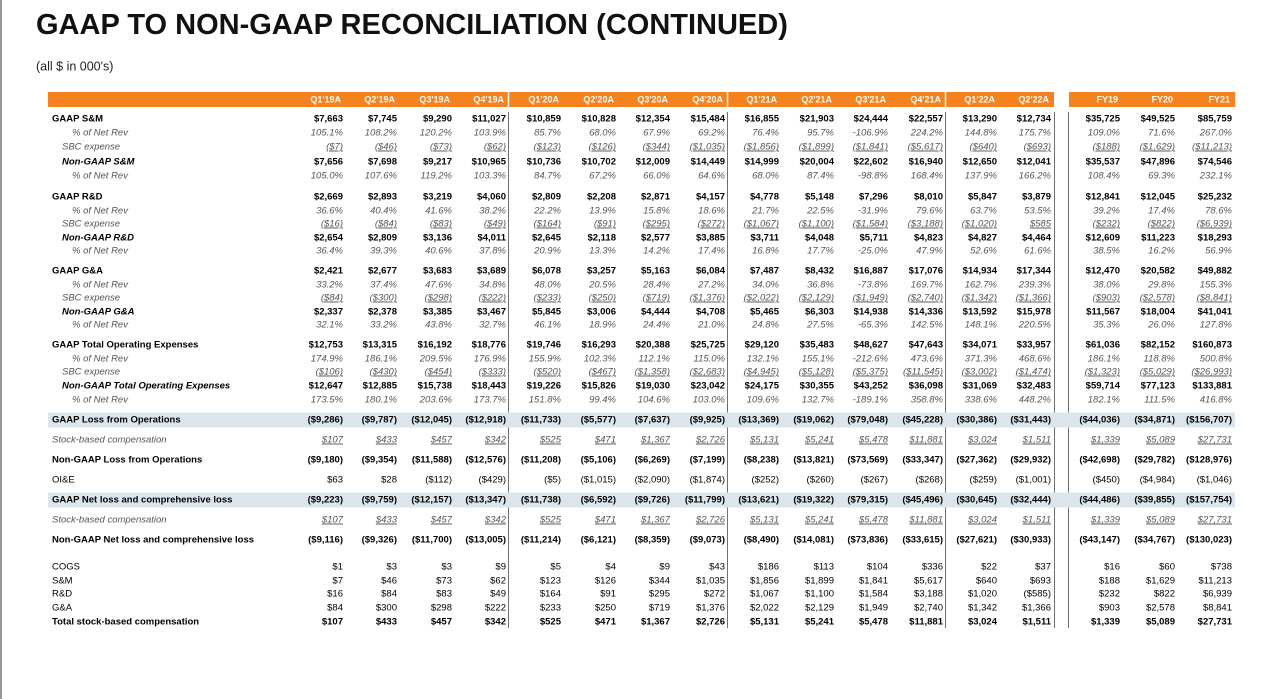 This screenshot has width=1272, height=699. What do you see at coordinates (77, 197) in the screenshot?
I see `row-label: GAAP R&D` at bounding box center [77, 197].